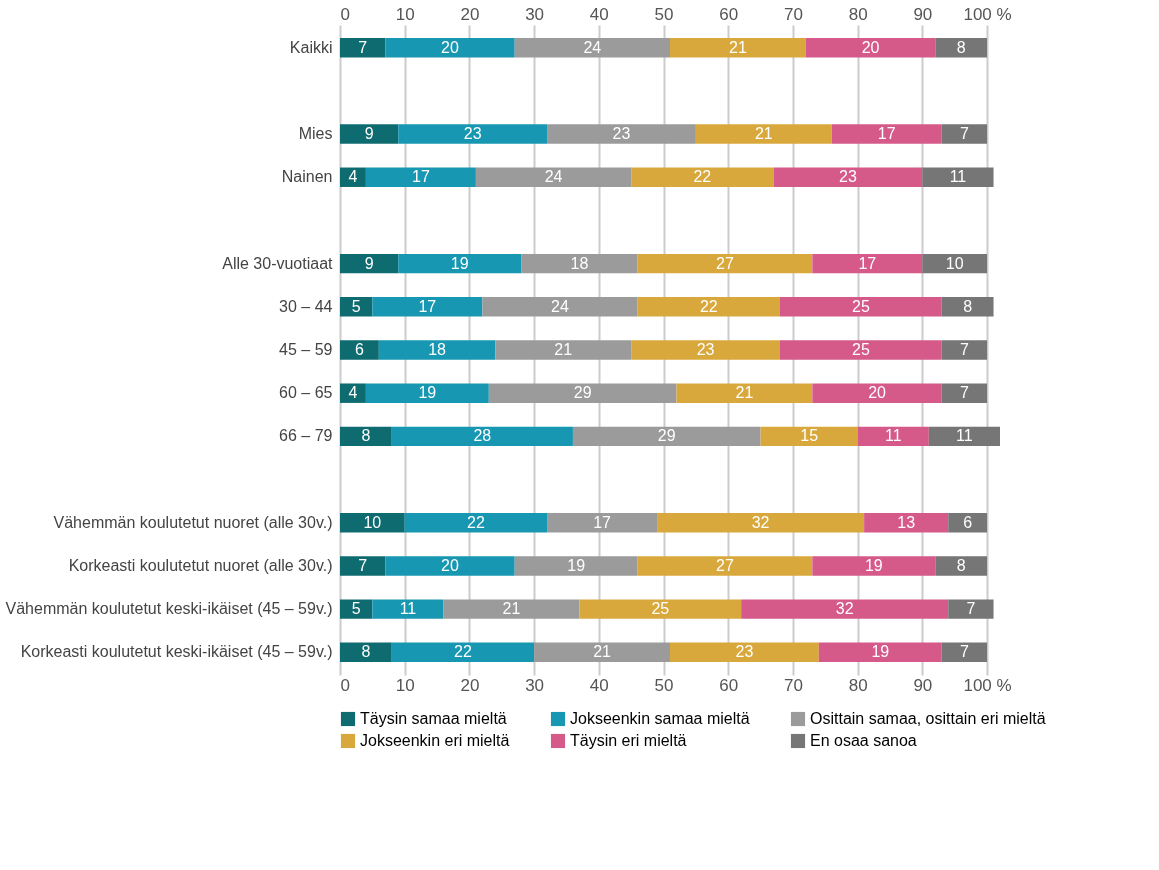  Describe the element at coordinates (987, 14) in the screenshot. I see `x2-tick-label: 100 %` at that location.